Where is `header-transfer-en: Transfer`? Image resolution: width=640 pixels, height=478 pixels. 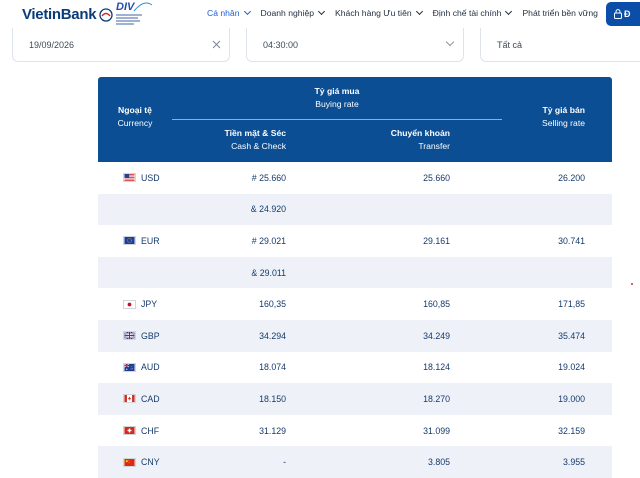
header-transfer-en: Transfer is located at coordinates (434, 146).